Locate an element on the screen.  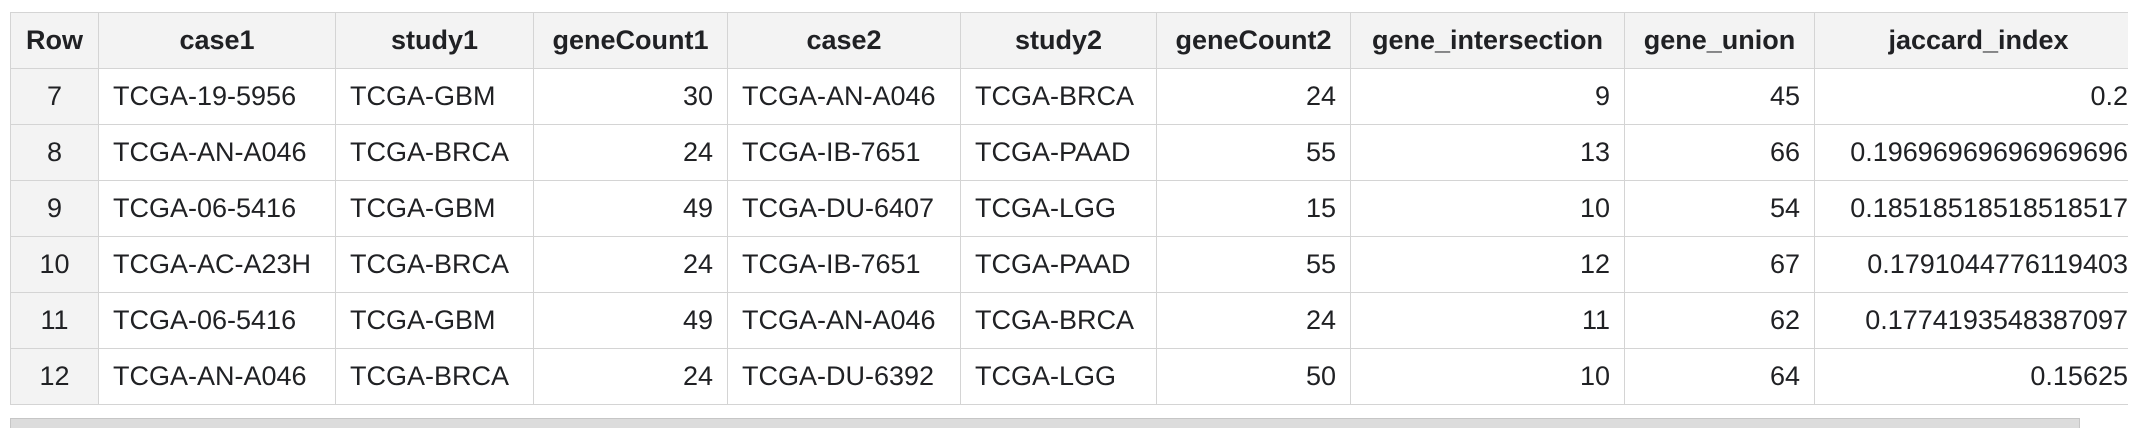
row-number-cell: 8 is located at coordinates (54, 152).